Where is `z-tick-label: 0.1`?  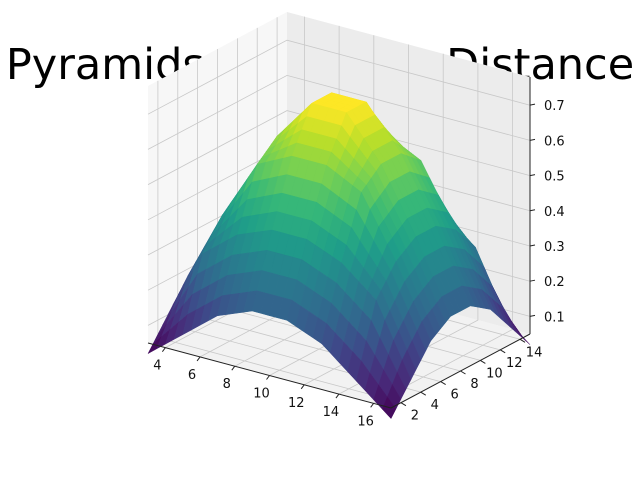
z-tick-label: 0.1 is located at coordinates (554, 317).